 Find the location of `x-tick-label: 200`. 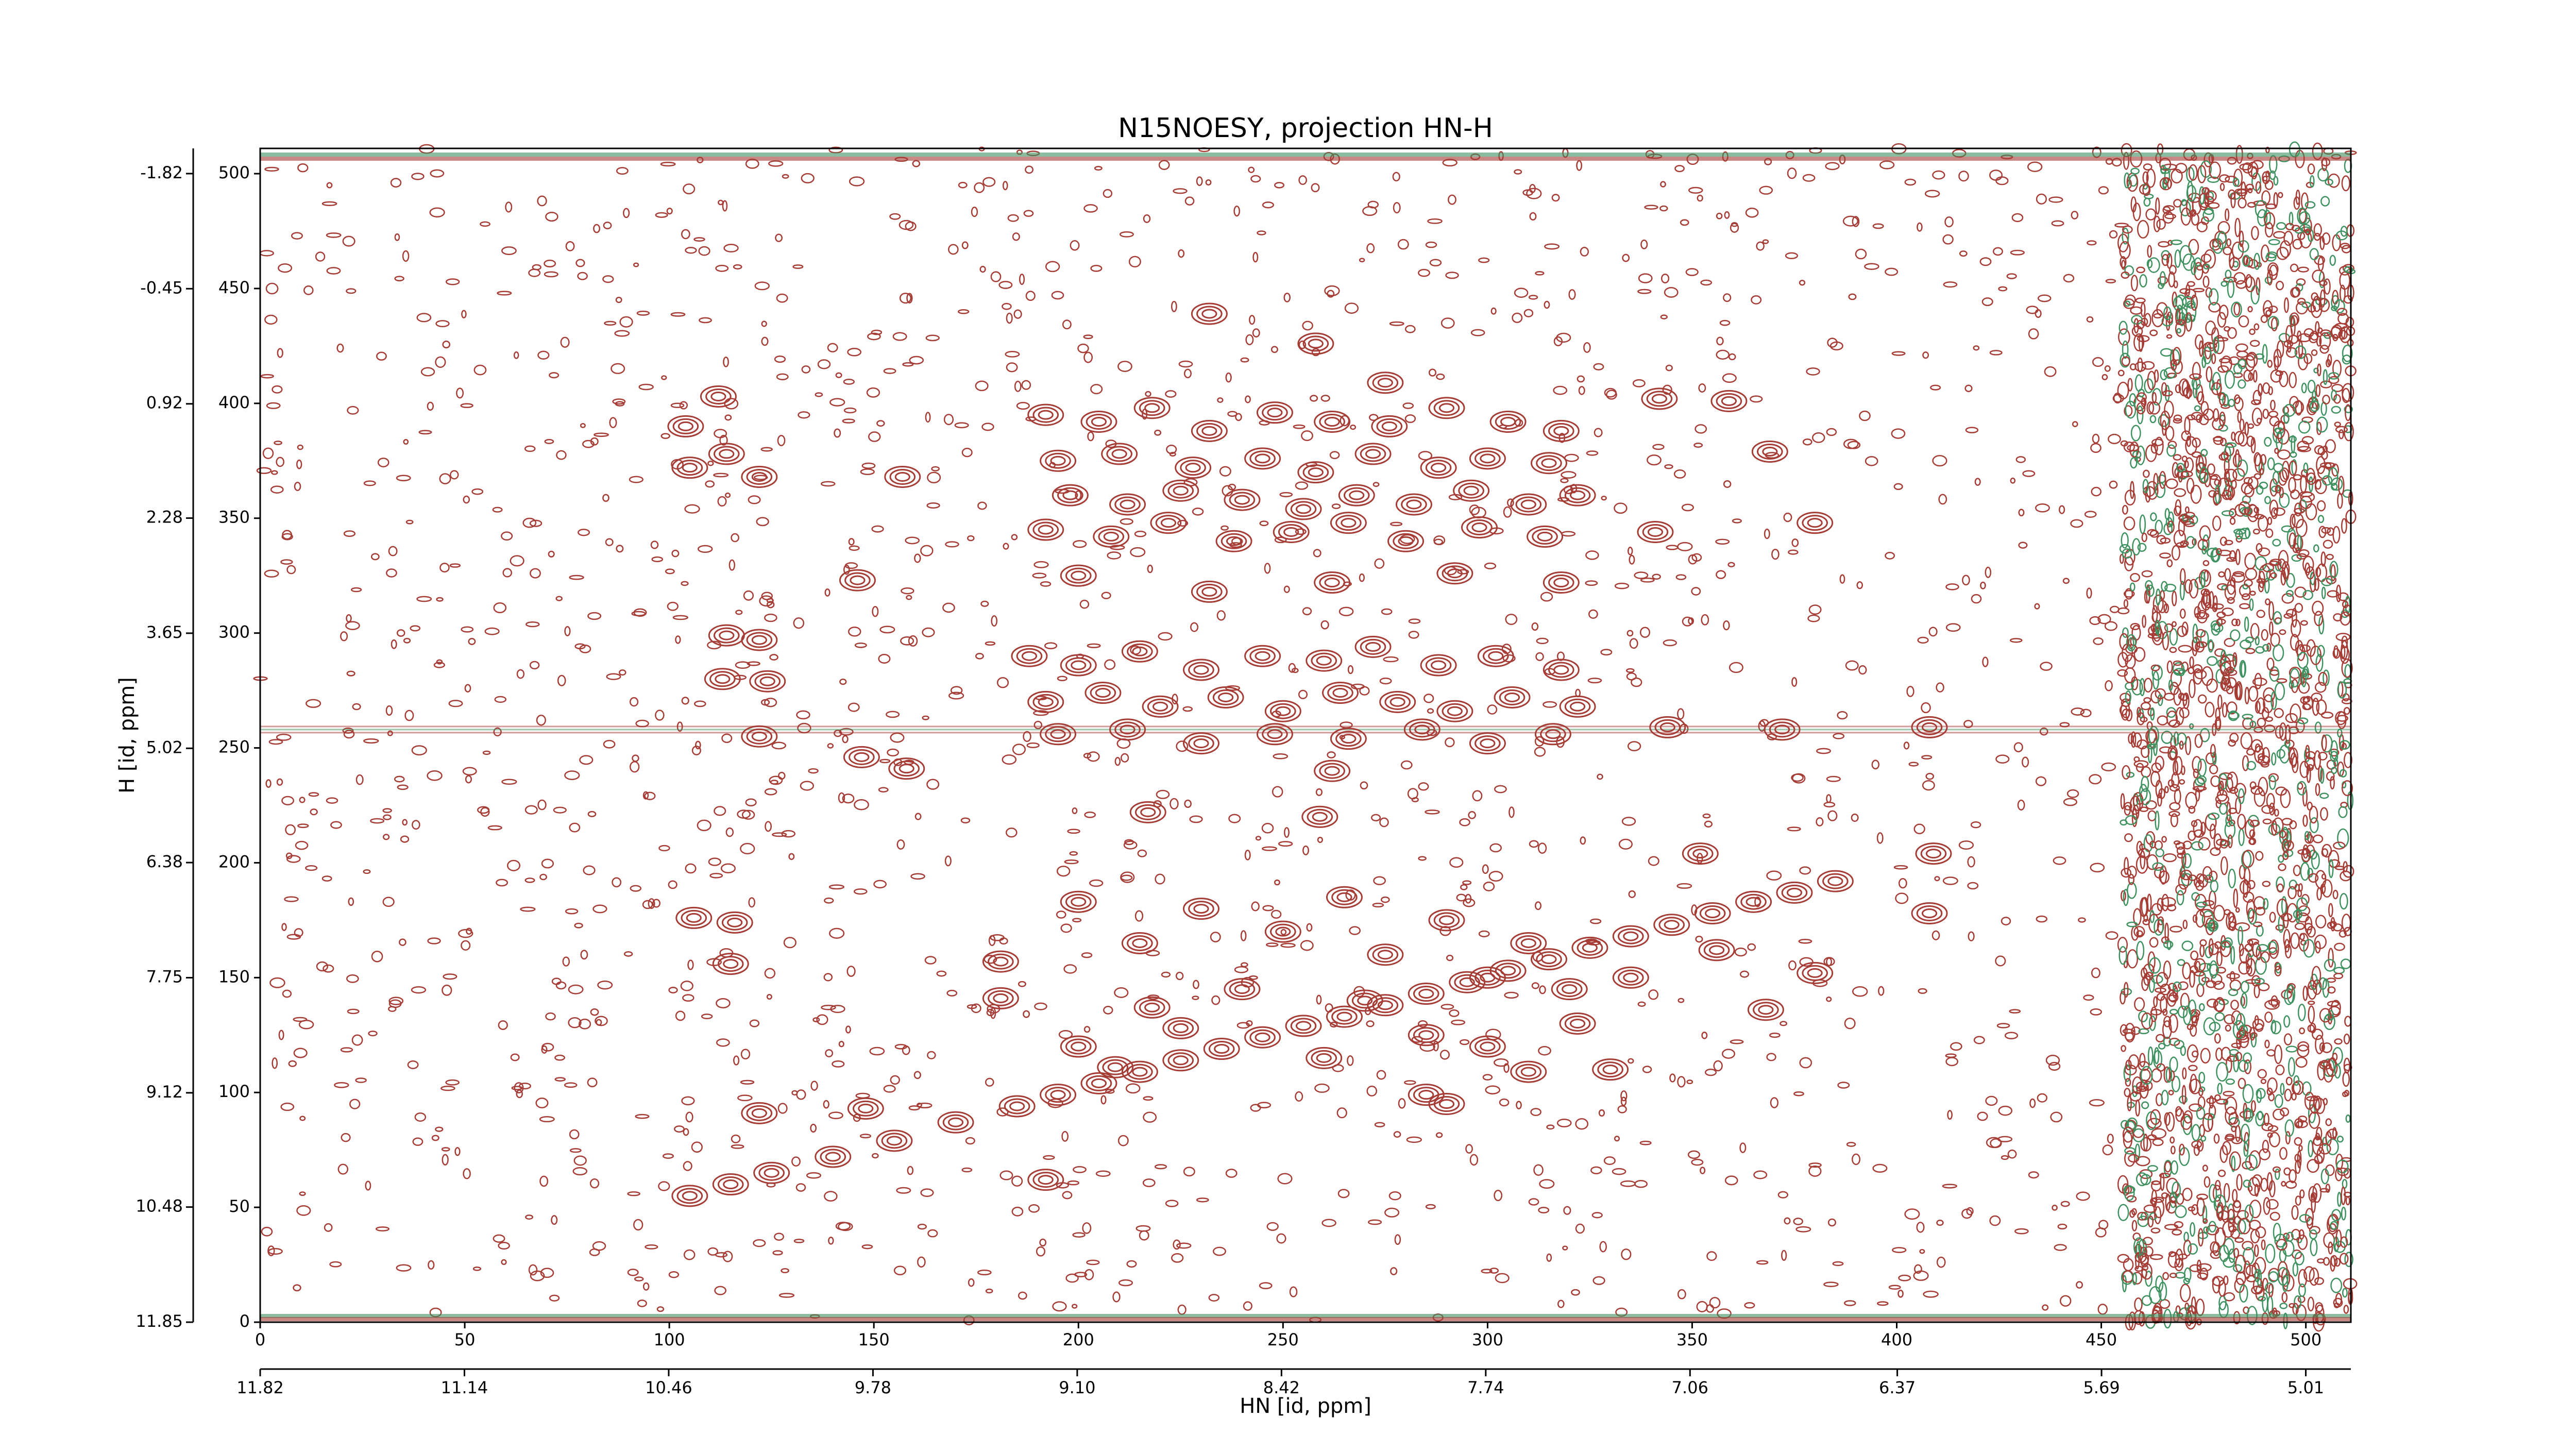

x-tick-label: 200 is located at coordinates (1078, 1339).